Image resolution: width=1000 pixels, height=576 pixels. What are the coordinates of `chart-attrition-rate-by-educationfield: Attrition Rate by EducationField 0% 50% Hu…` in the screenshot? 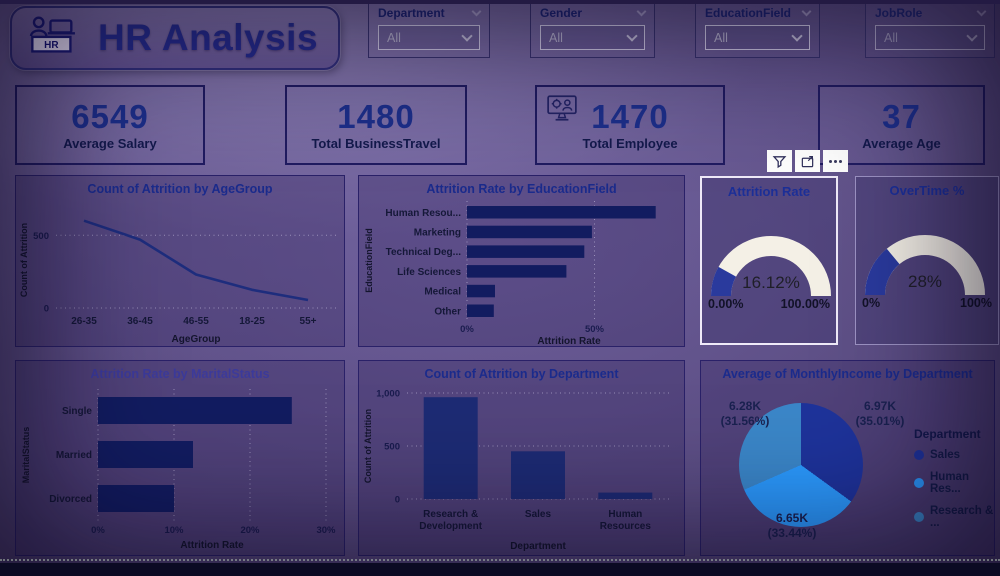 It's located at (521, 261).